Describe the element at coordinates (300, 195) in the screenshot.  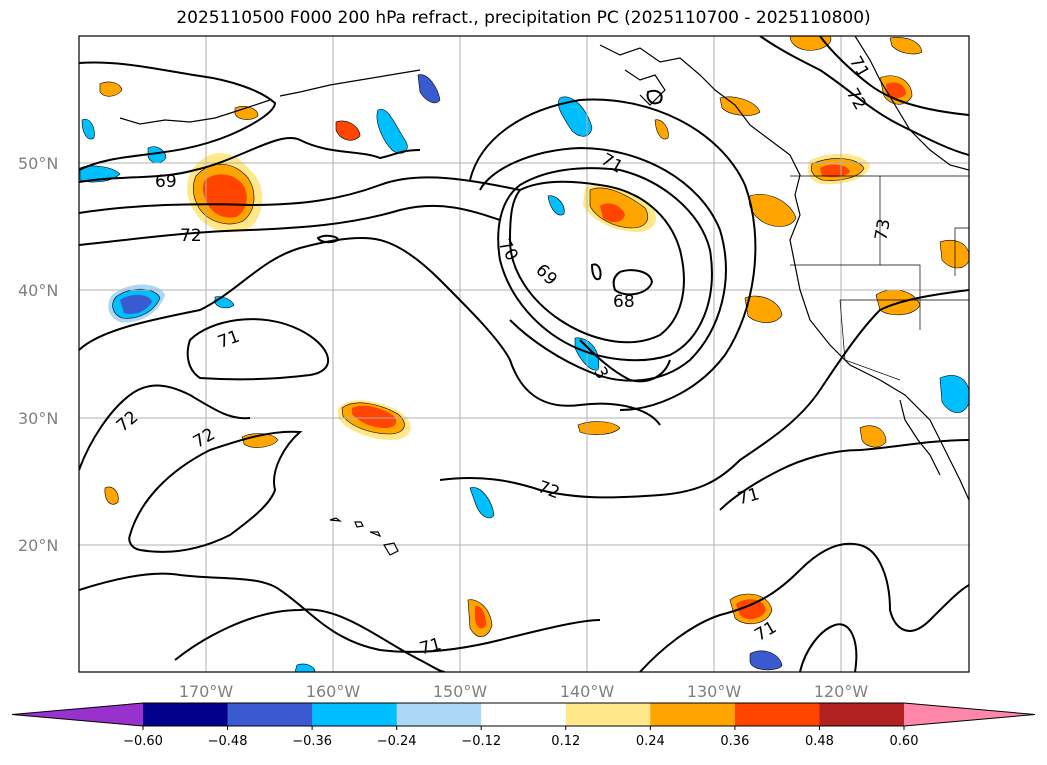
I see `contour-71-a` at that location.